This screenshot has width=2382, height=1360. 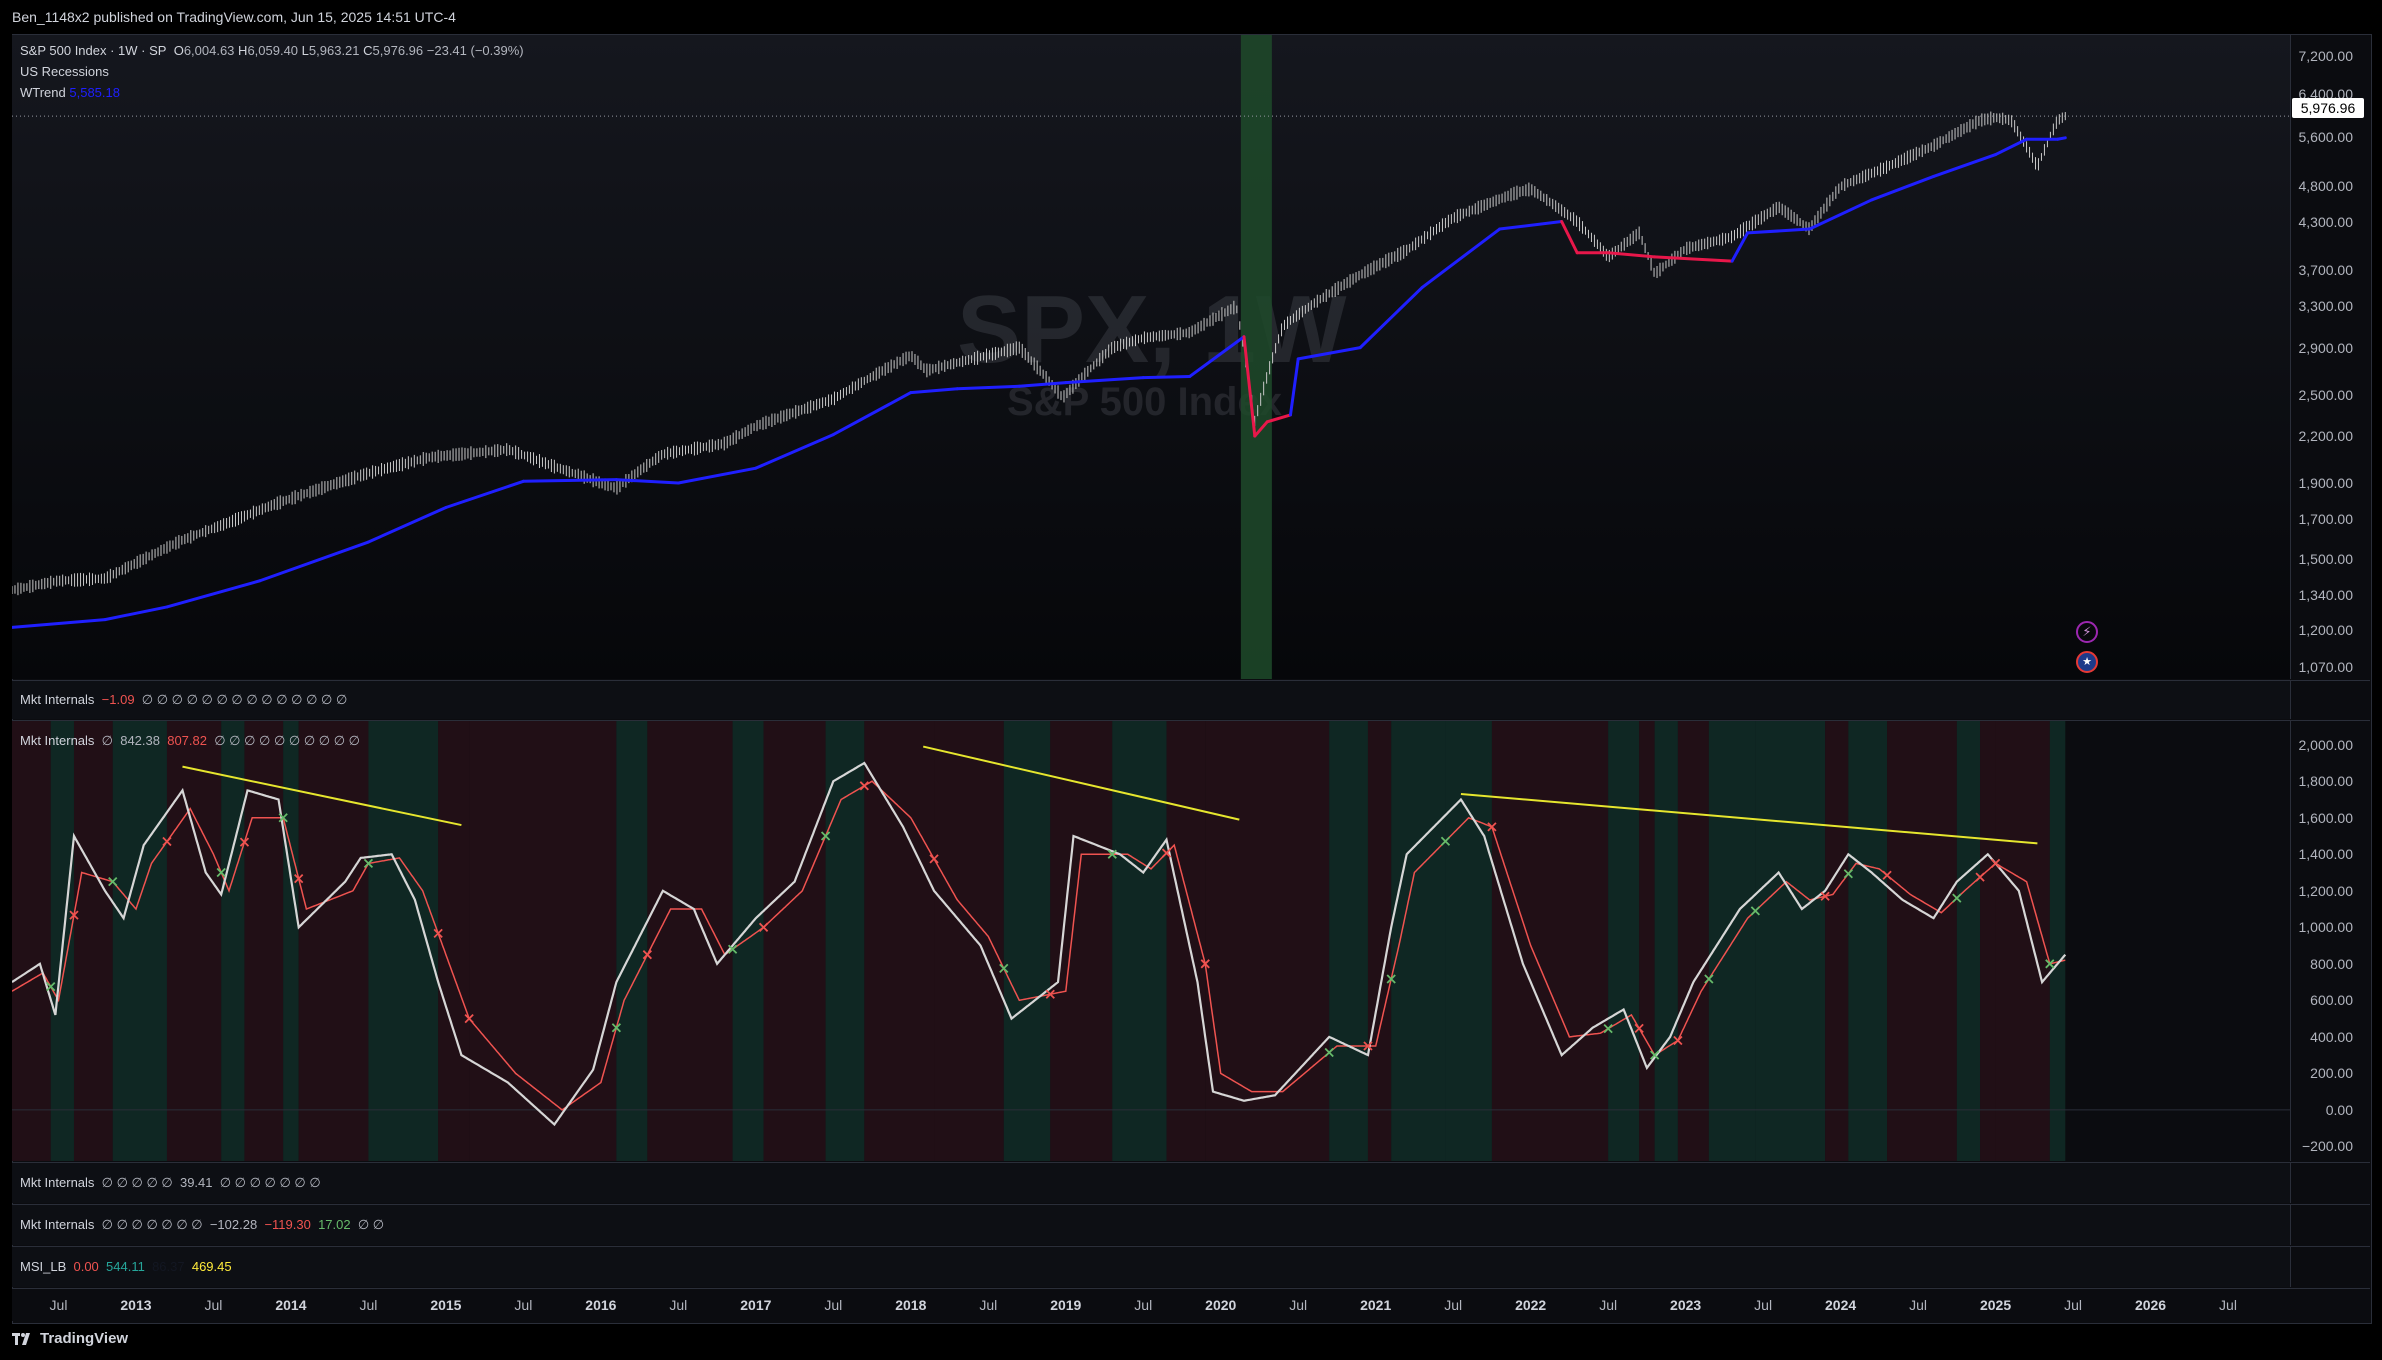 I want to click on price-tick-label: 3,700.00, so click(x=2326, y=269).